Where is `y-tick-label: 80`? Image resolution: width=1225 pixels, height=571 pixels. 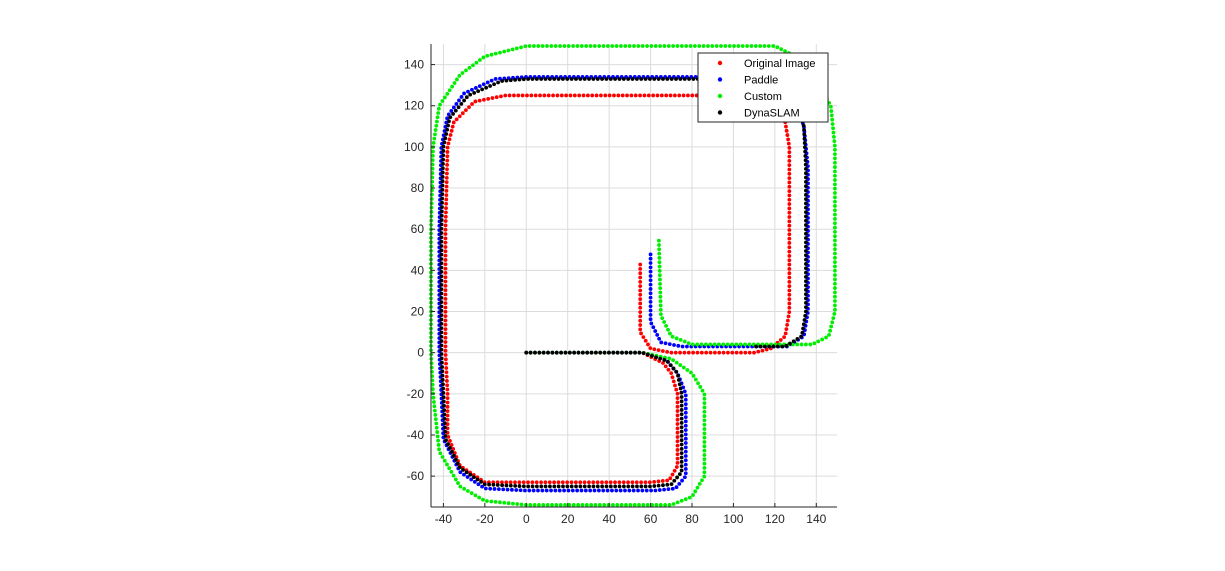 y-tick-label: 80 is located at coordinates (418, 188).